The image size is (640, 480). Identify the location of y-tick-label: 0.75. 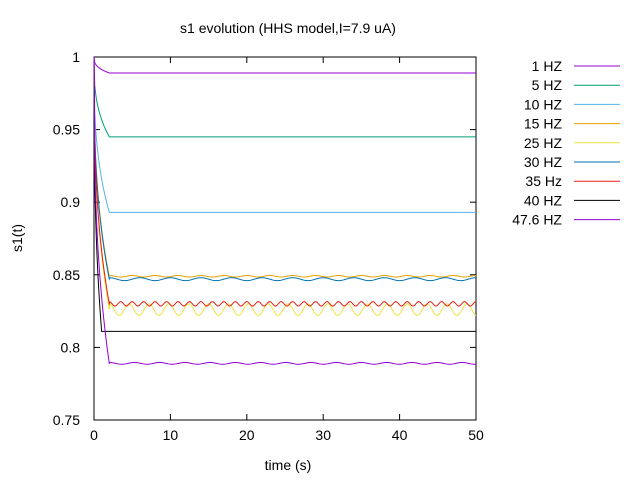
(66, 420).